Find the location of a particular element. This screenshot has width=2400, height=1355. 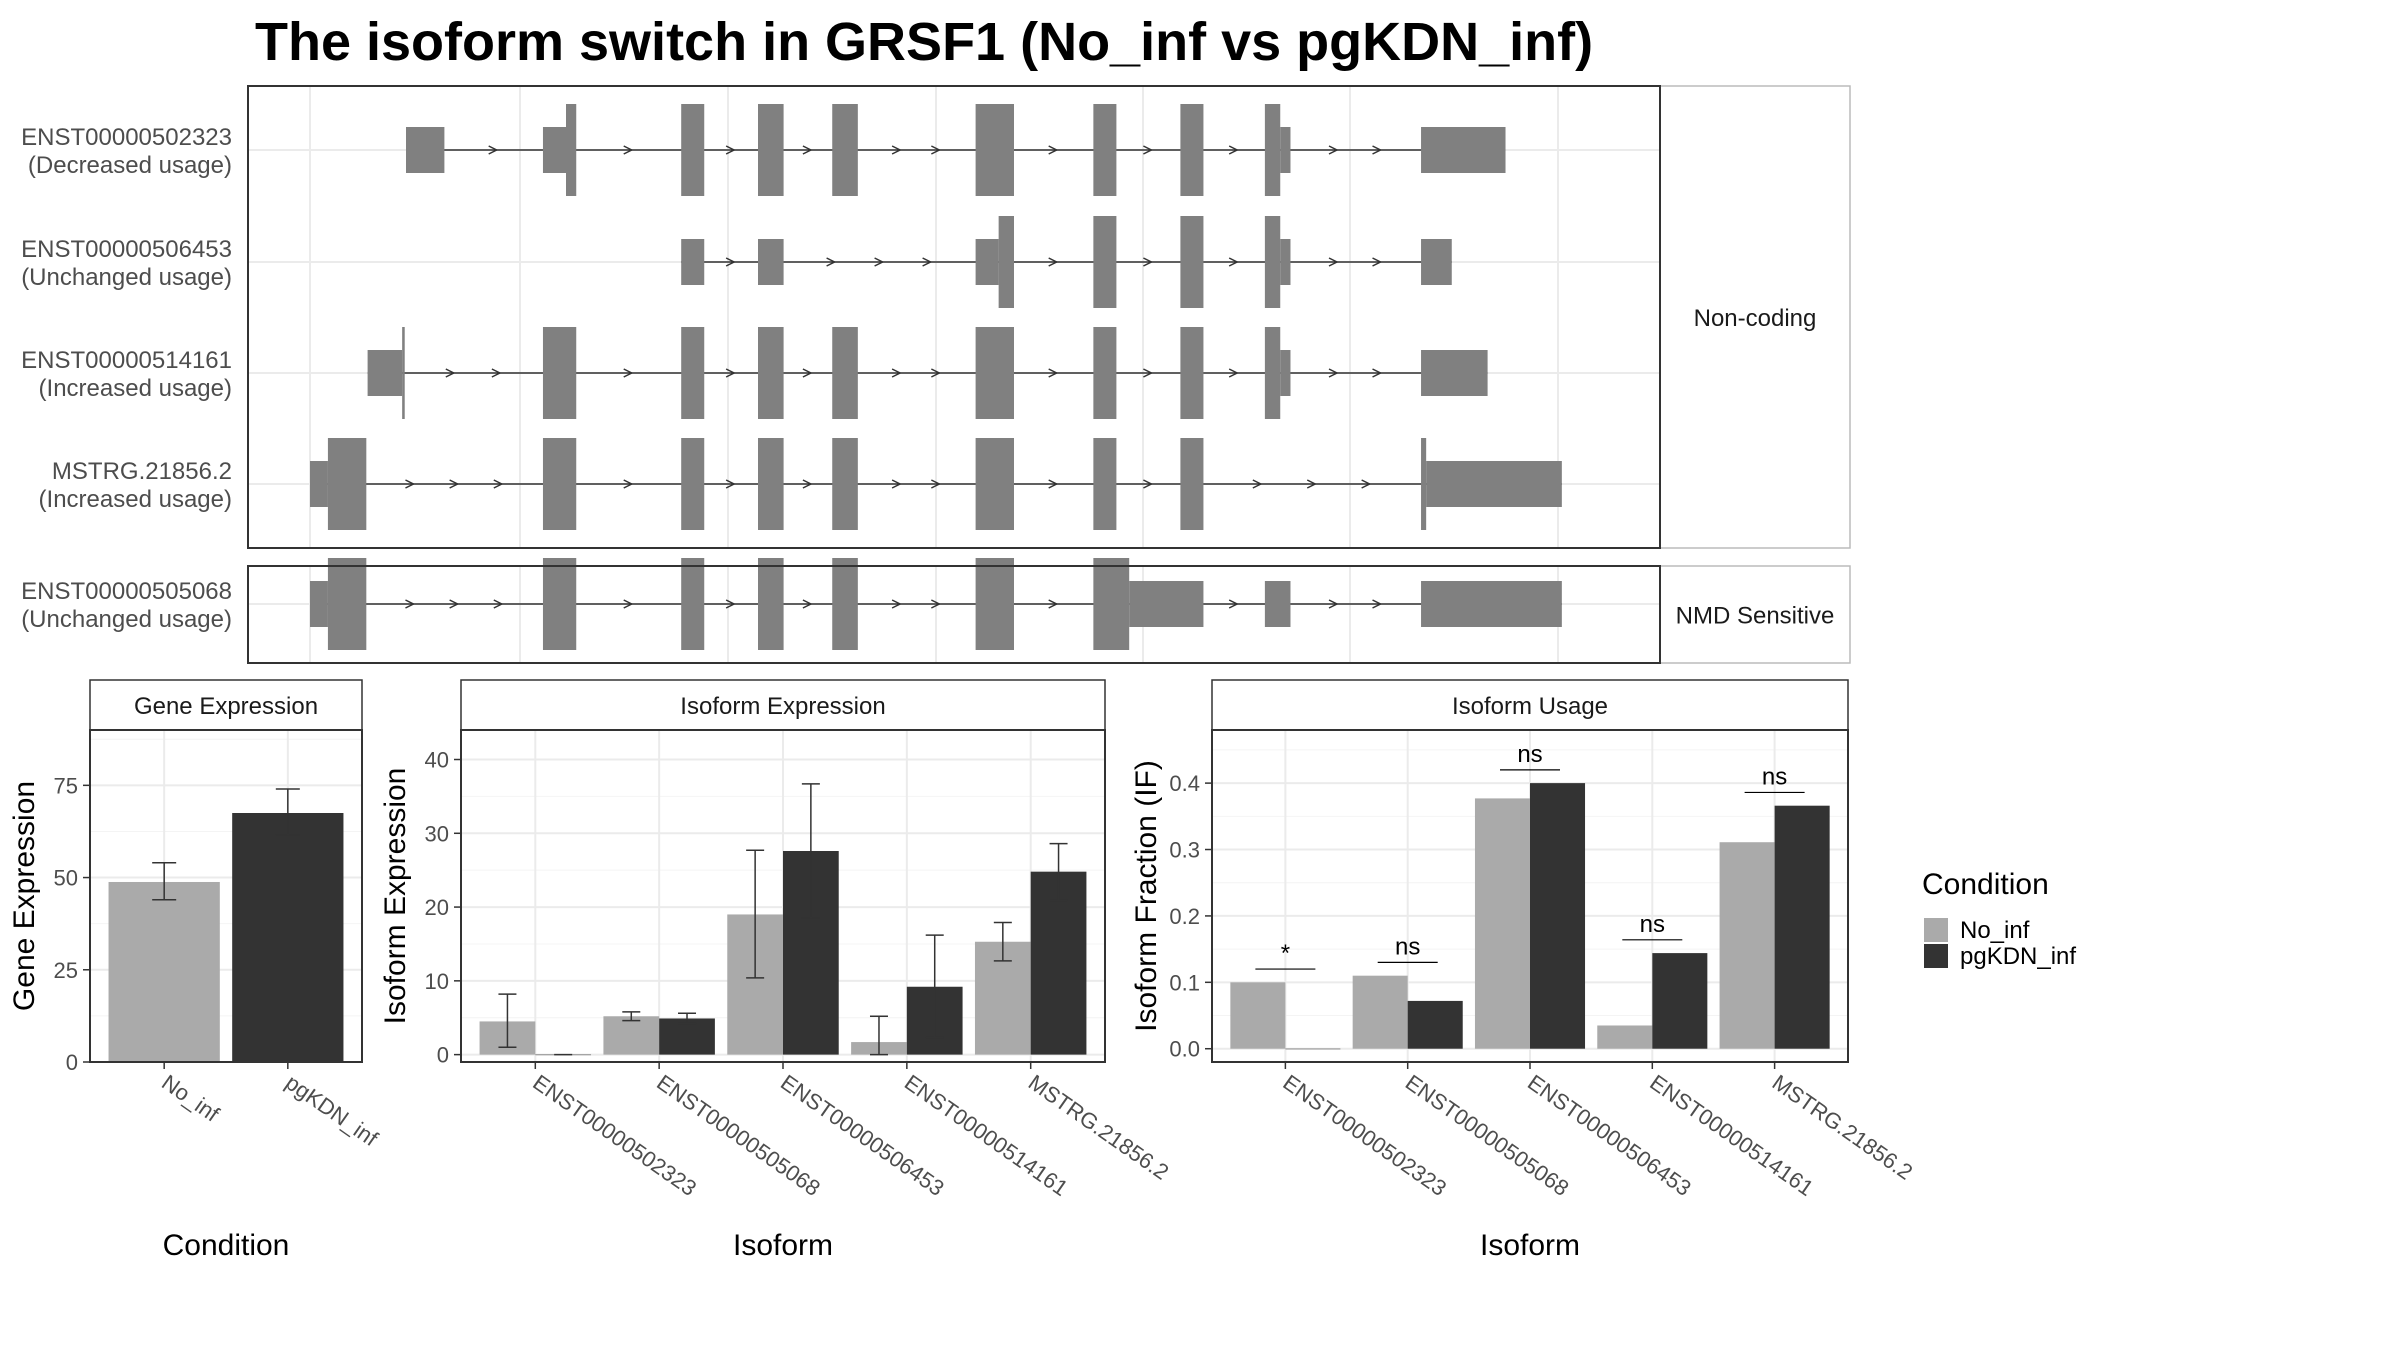

facet-strip-label: Non-coding is located at coordinates (1755, 318).